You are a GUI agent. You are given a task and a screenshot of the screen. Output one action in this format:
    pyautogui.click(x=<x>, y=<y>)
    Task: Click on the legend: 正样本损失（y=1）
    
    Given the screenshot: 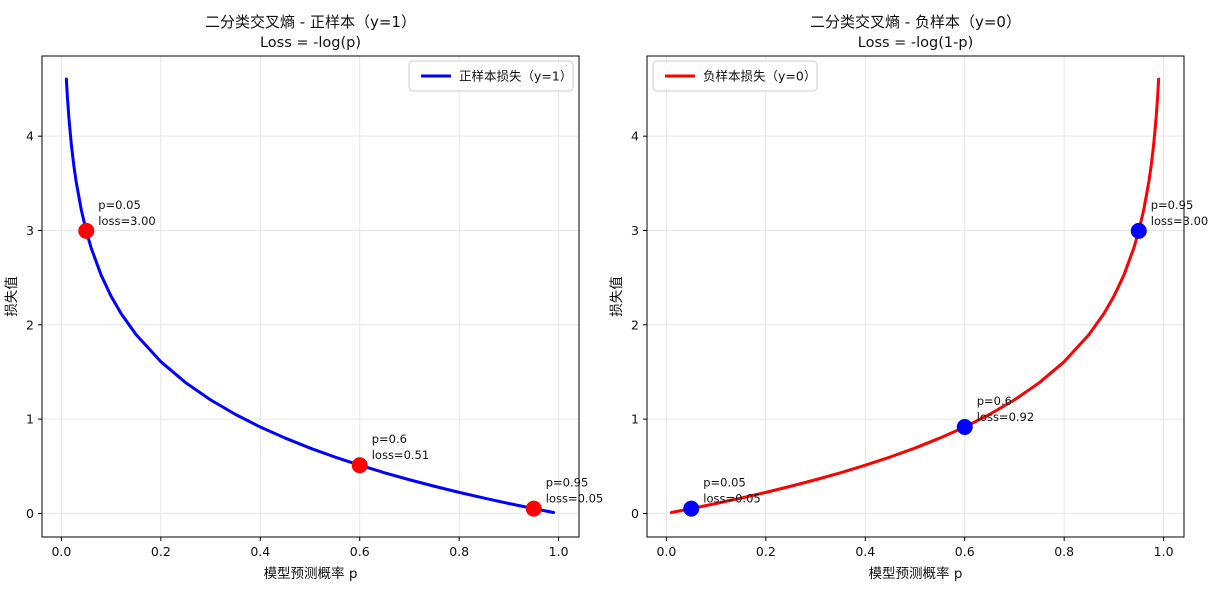 What is the action you would take?
    pyautogui.click(x=491, y=76)
    